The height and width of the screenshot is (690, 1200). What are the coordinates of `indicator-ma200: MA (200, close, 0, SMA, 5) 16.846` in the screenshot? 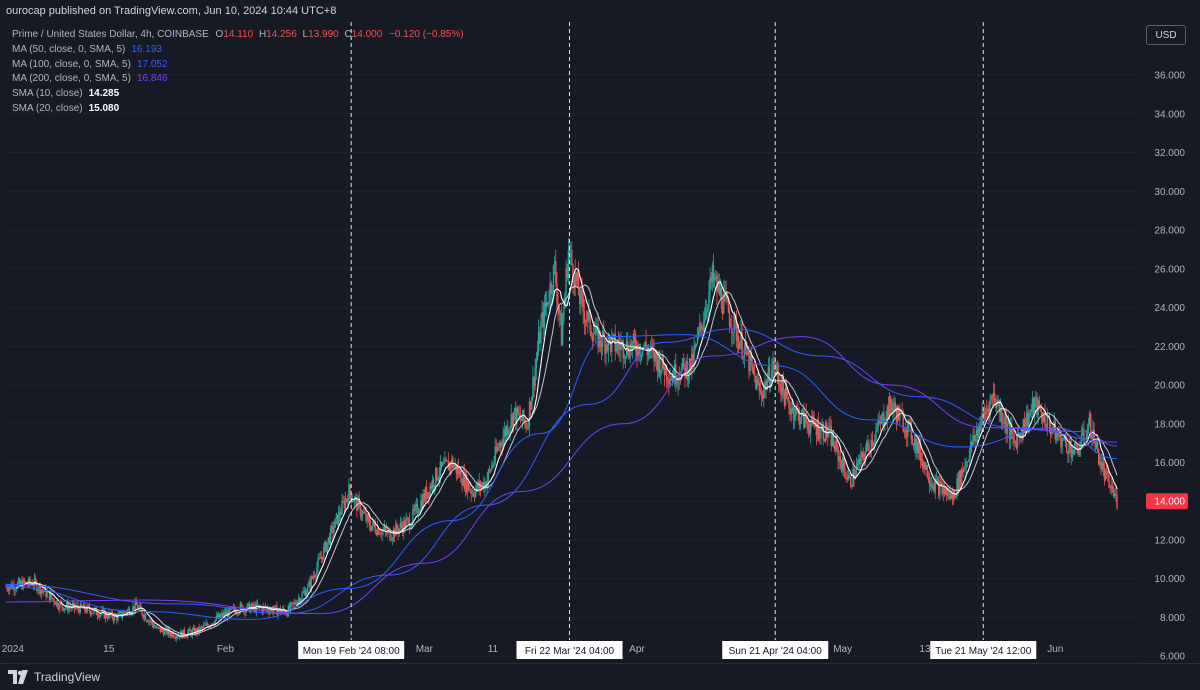 It's located at (238, 79).